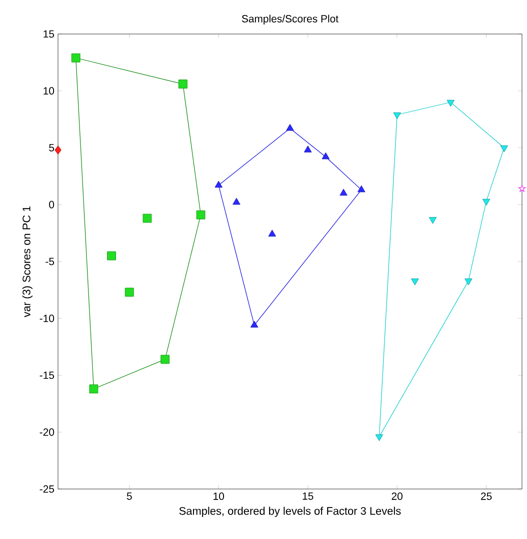 The width and height of the screenshot is (527, 539). Describe the element at coordinates (47, 318) in the screenshot. I see `y-tick-label: -10` at that location.